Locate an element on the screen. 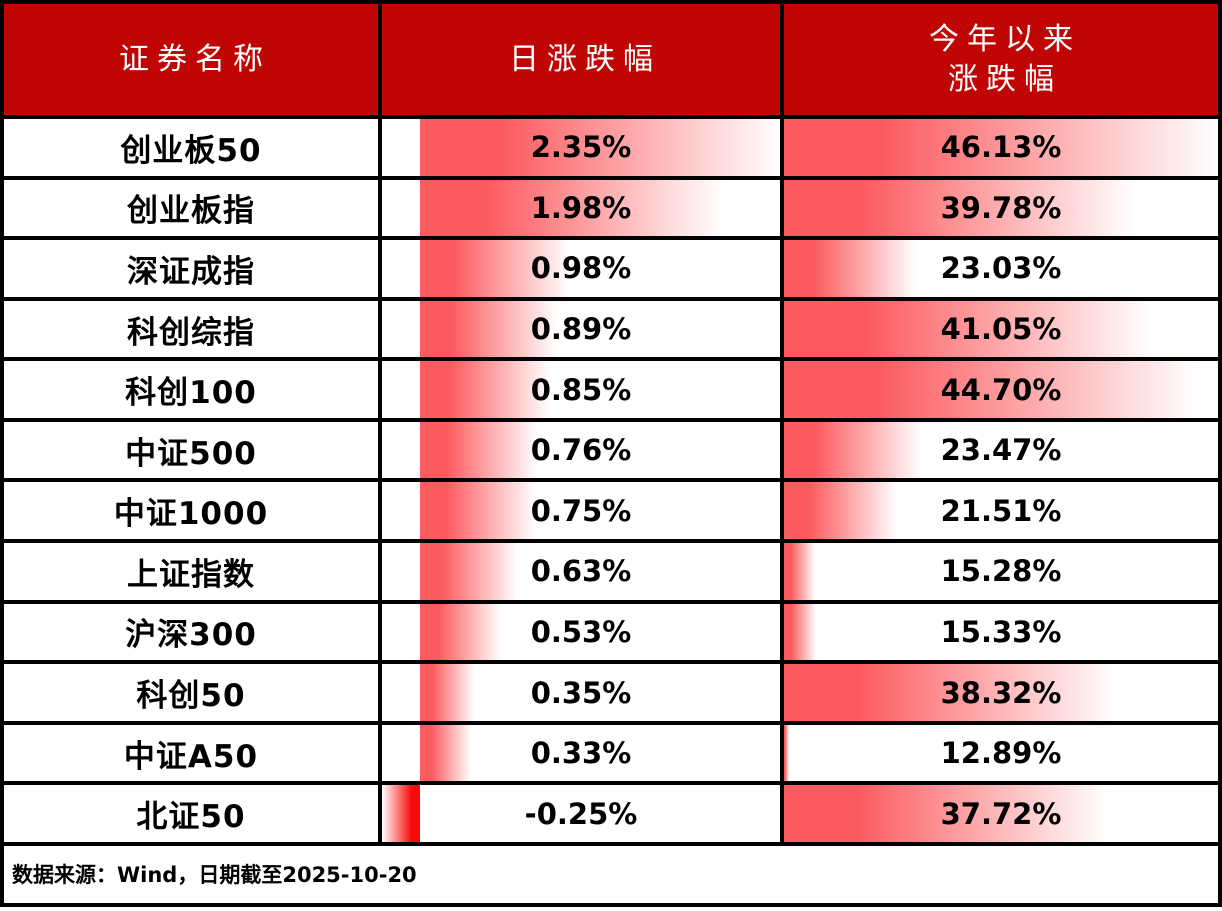 The image size is (1222, 911). daily-change-cell: 1.98% is located at coordinates (581, 208).